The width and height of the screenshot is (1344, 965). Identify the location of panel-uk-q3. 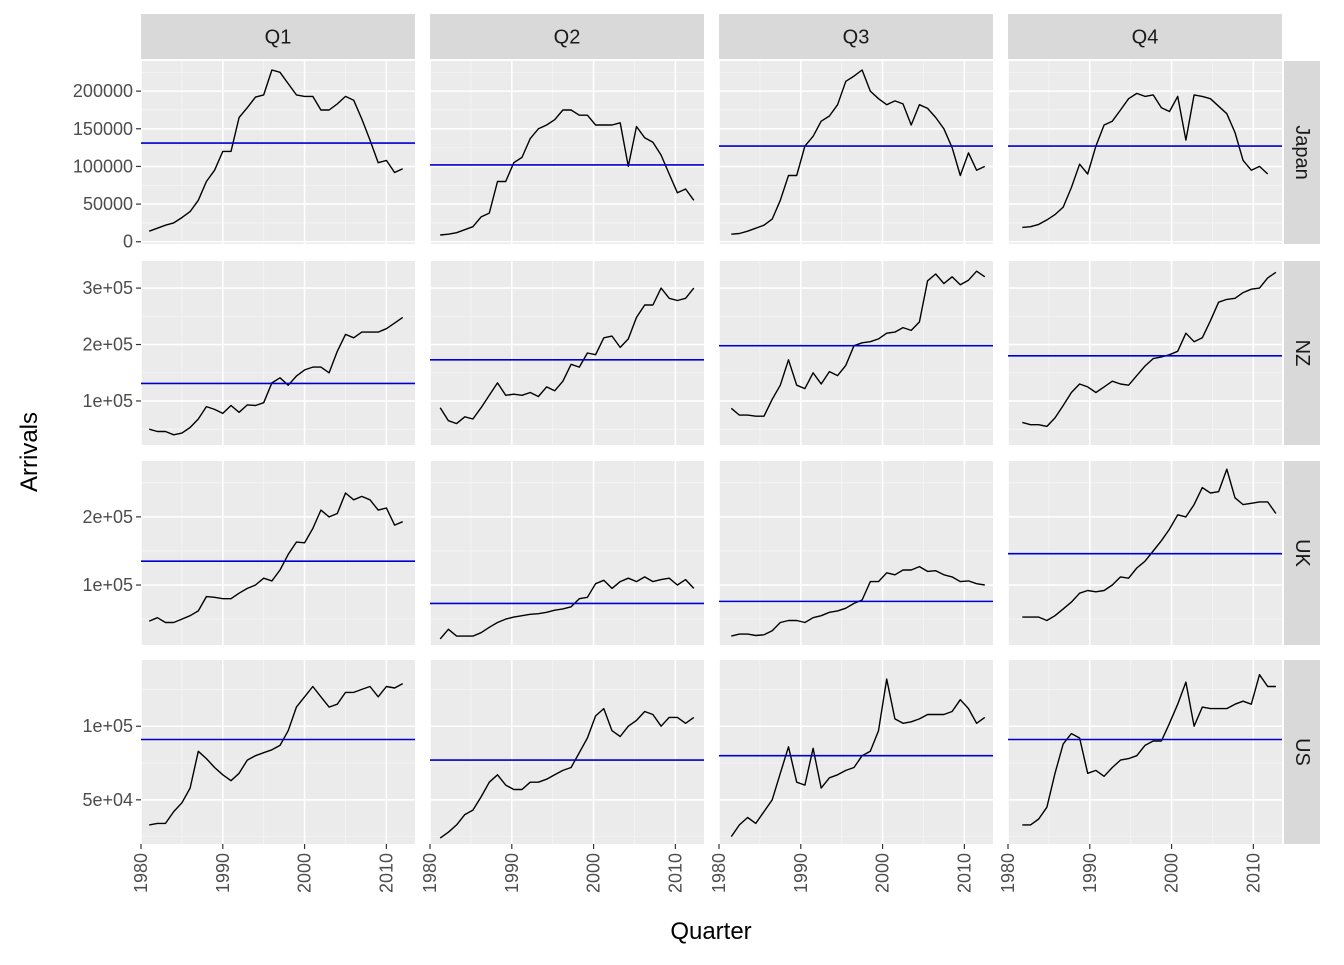
(855, 553).